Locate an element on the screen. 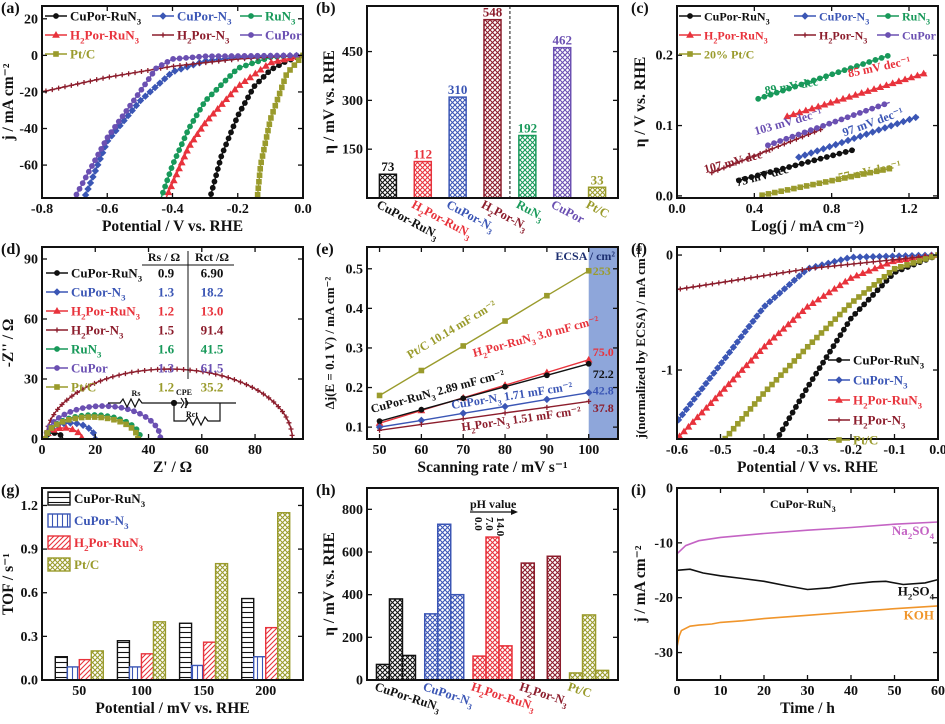  legend-label: RuN3 is located at coordinates (280, 18).